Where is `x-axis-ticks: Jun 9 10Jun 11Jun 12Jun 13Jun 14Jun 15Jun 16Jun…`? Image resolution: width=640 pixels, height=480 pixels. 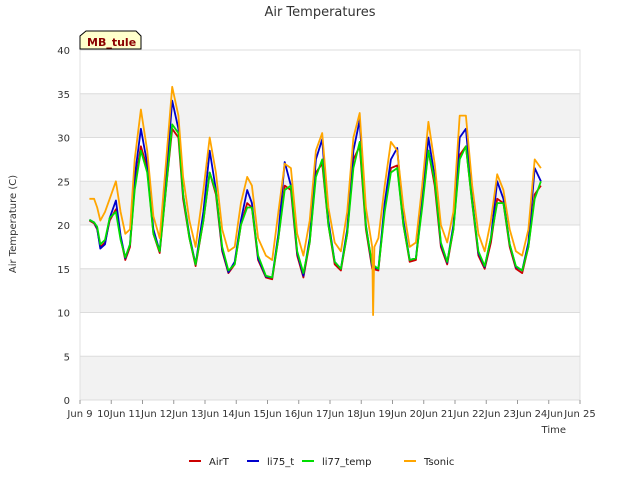 x-axis-ticks: Jun 9 10Jun 11Jun 12Jun 13Jun 14Jun 15Jun 16Jun… is located at coordinates (331, 410).